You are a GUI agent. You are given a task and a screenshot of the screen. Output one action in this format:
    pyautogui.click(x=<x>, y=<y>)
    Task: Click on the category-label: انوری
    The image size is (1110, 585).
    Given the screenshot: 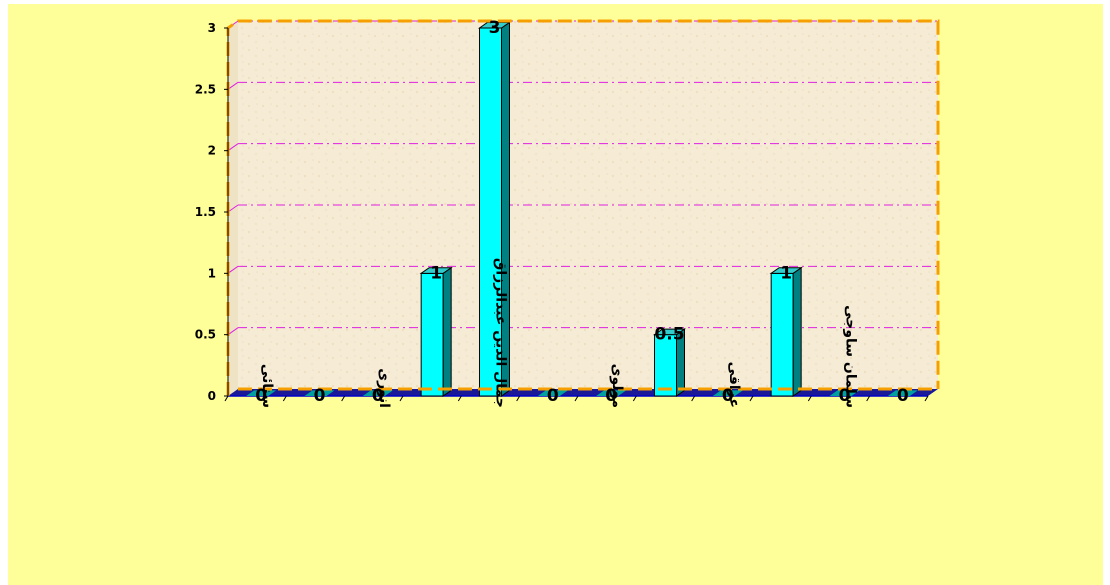 What is the action you would take?
    pyautogui.click(x=384, y=388)
    